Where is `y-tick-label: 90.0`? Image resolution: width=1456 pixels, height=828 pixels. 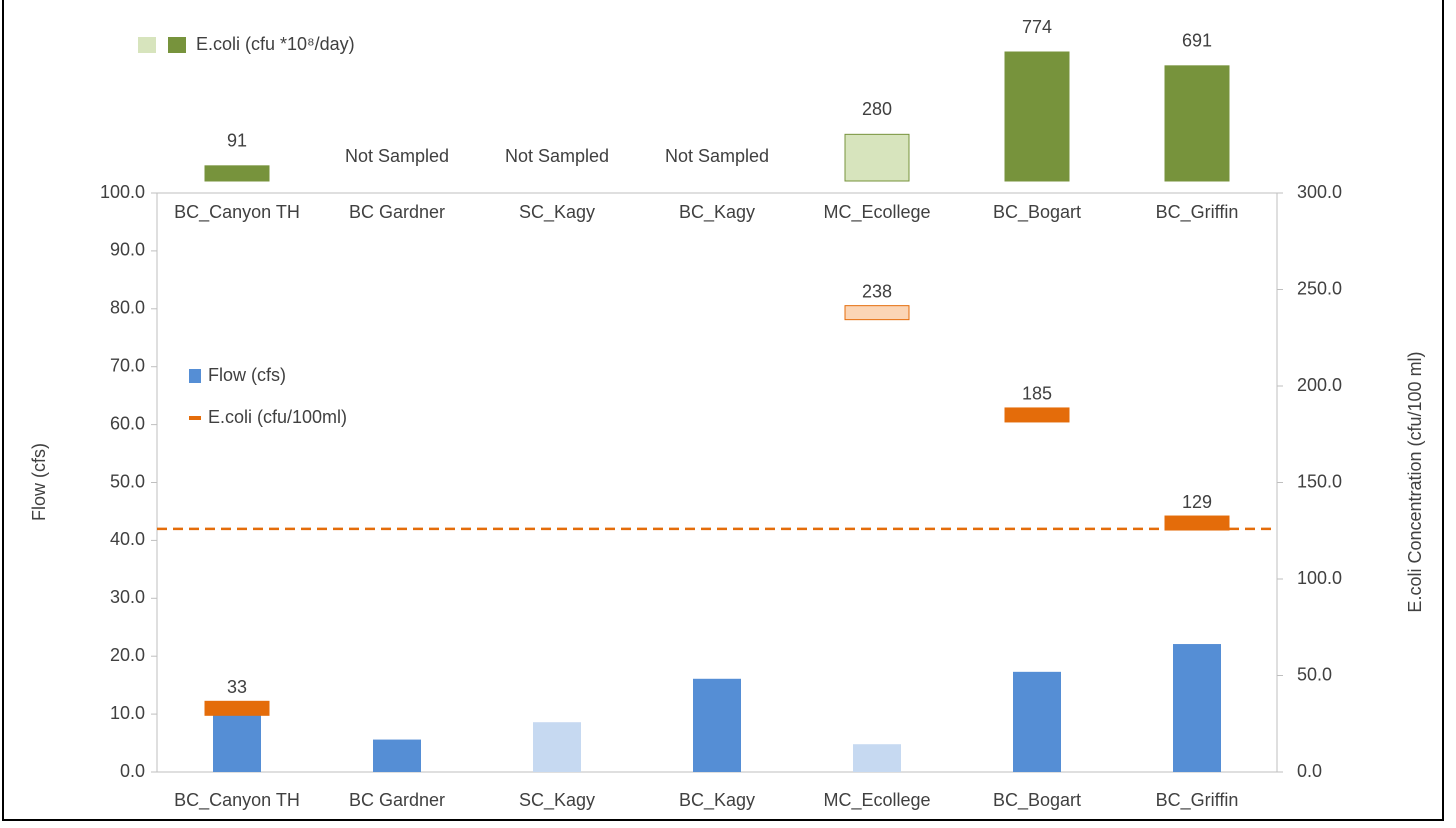
y-tick-label: 90.0 is located at coordinates (127, 250).